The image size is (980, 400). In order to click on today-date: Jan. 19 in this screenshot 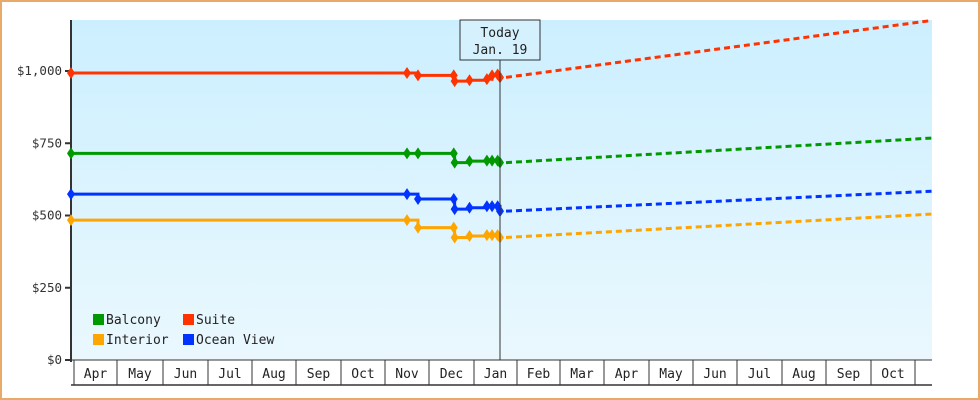, I will do `click(500, 50)`.